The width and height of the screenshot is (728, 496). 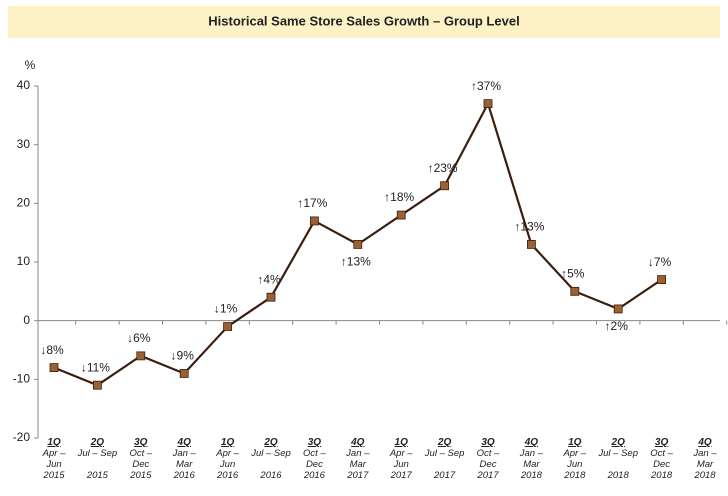 I want to click on data-label: ↑2%, so click(x=617, y=326).